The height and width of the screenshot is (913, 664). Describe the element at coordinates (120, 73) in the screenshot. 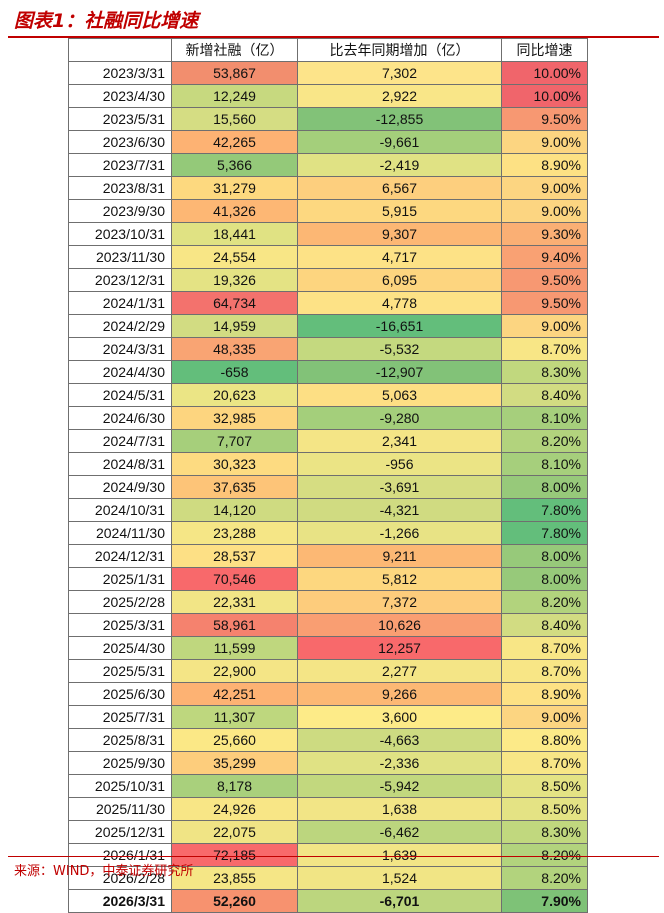

I see `date-cell: 2023/3/31` at that location.